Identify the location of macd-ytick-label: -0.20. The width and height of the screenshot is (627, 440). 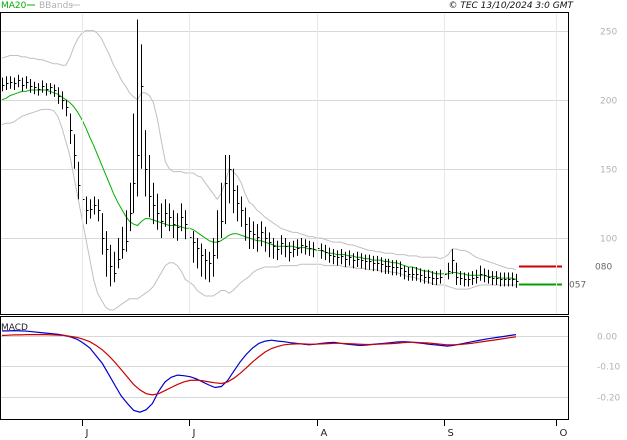
(609, 399).